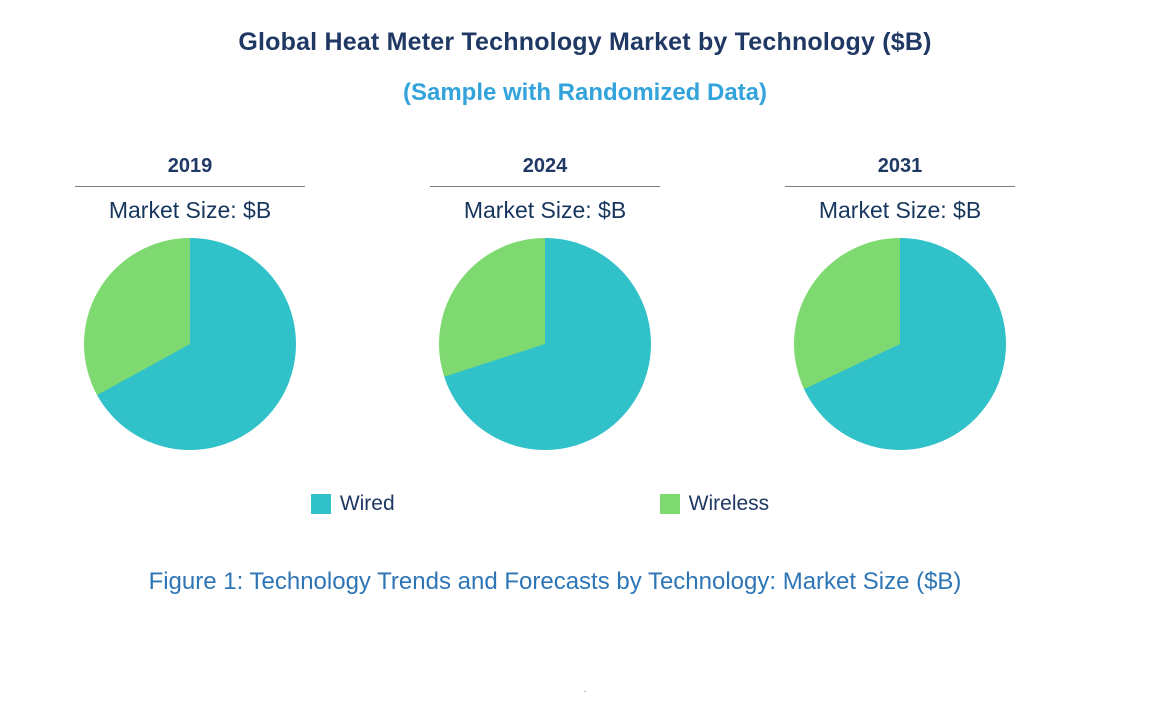 Image resolution: width=1170 pixels, height=711 pixels. I want to click on pie-chart-2031, so click(900, 344).